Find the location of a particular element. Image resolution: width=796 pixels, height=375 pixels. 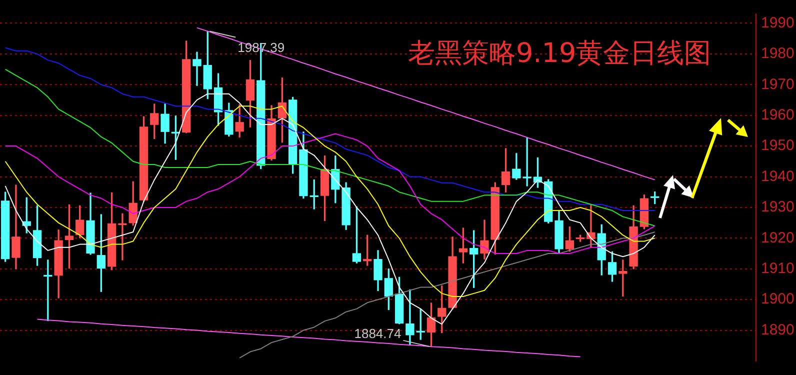

y-tick-label: 1930 is located at coordinates (777, 207).